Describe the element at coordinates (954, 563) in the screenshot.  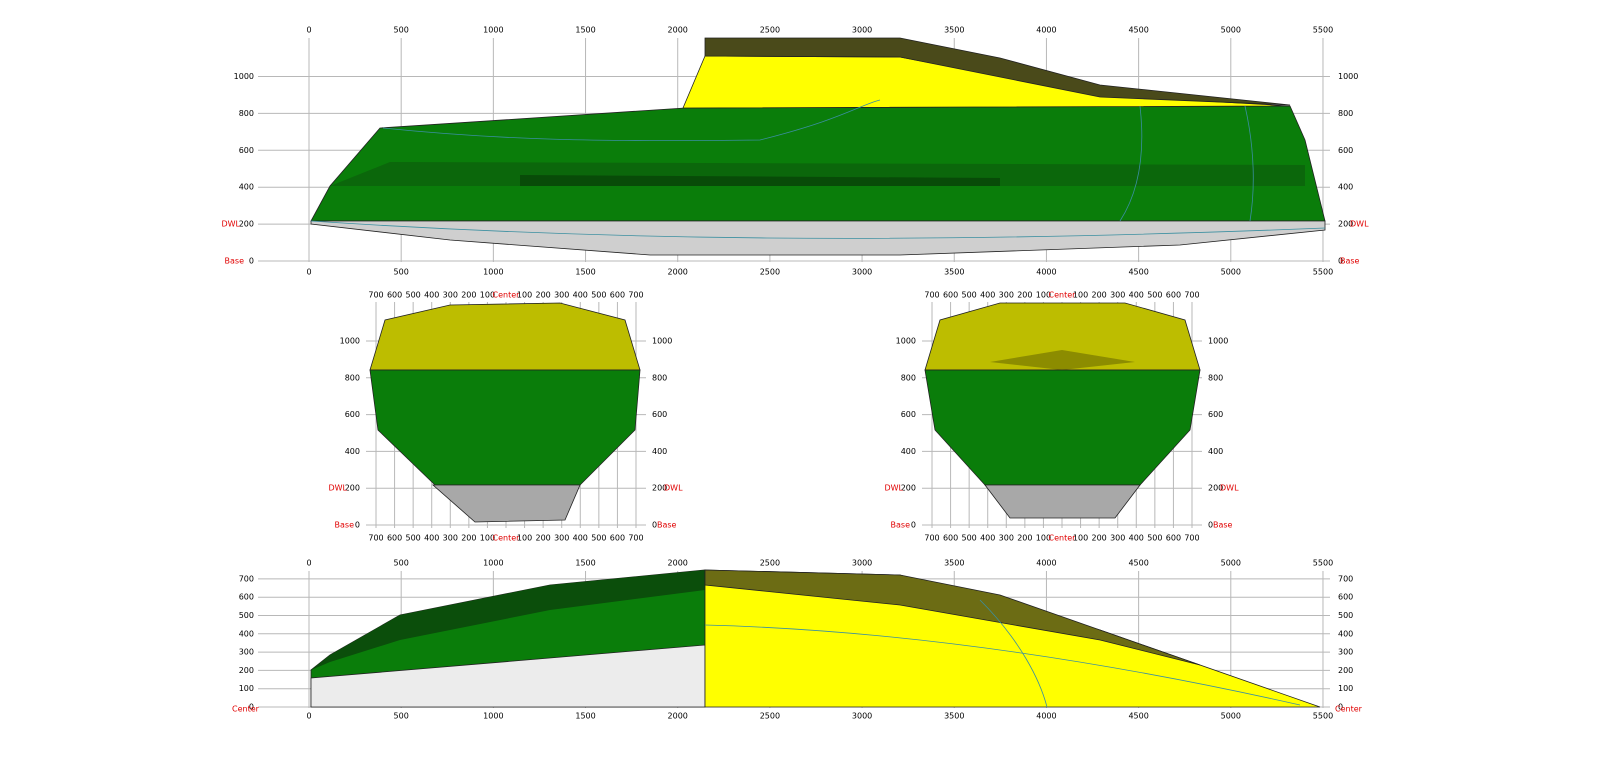
I see `tick-label: 3500` at that location.